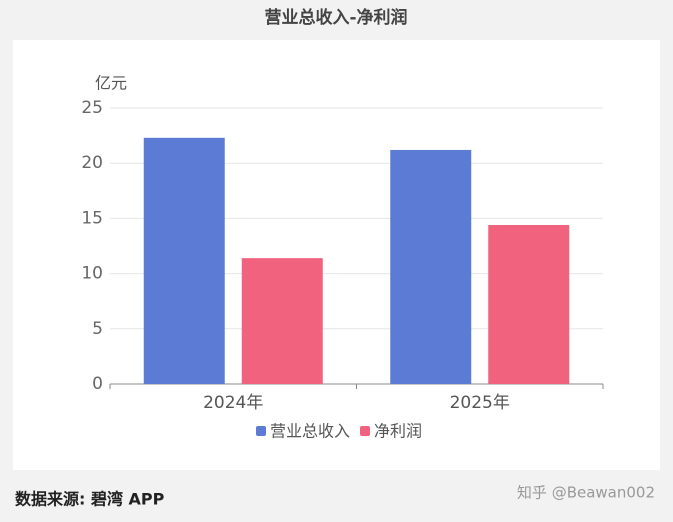 The height and width of the screenshot is (522, 673). Describe the element at coordinates (586, 493) in the screenshot. I see `watermark: 知乎 @Beawan002` at that location.